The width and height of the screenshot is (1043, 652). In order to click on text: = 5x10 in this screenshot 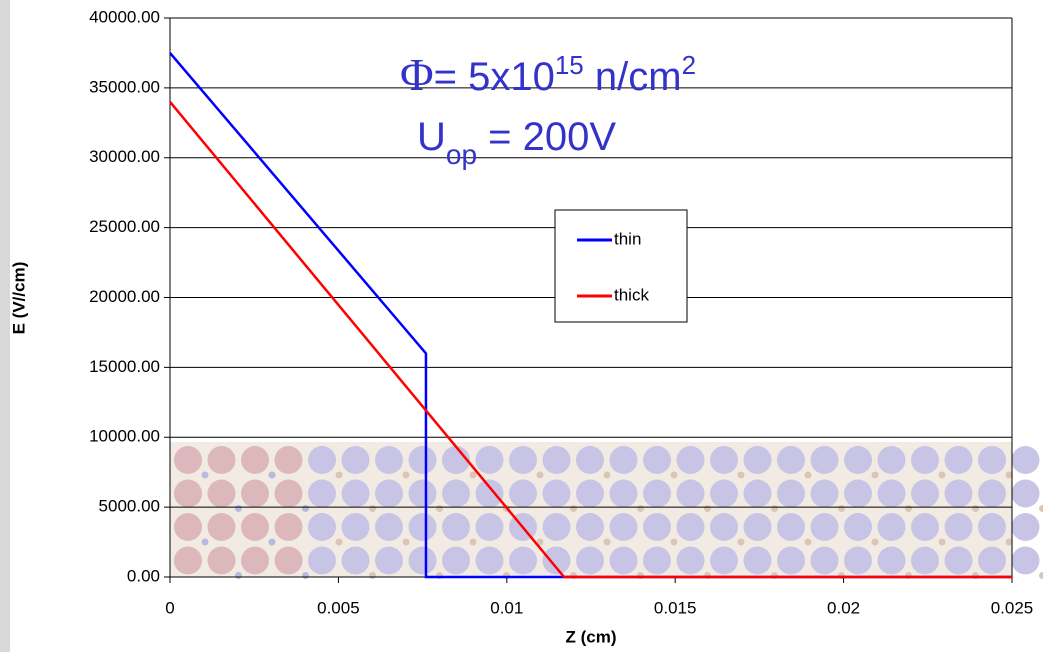, I will do `click(494, 77)`.